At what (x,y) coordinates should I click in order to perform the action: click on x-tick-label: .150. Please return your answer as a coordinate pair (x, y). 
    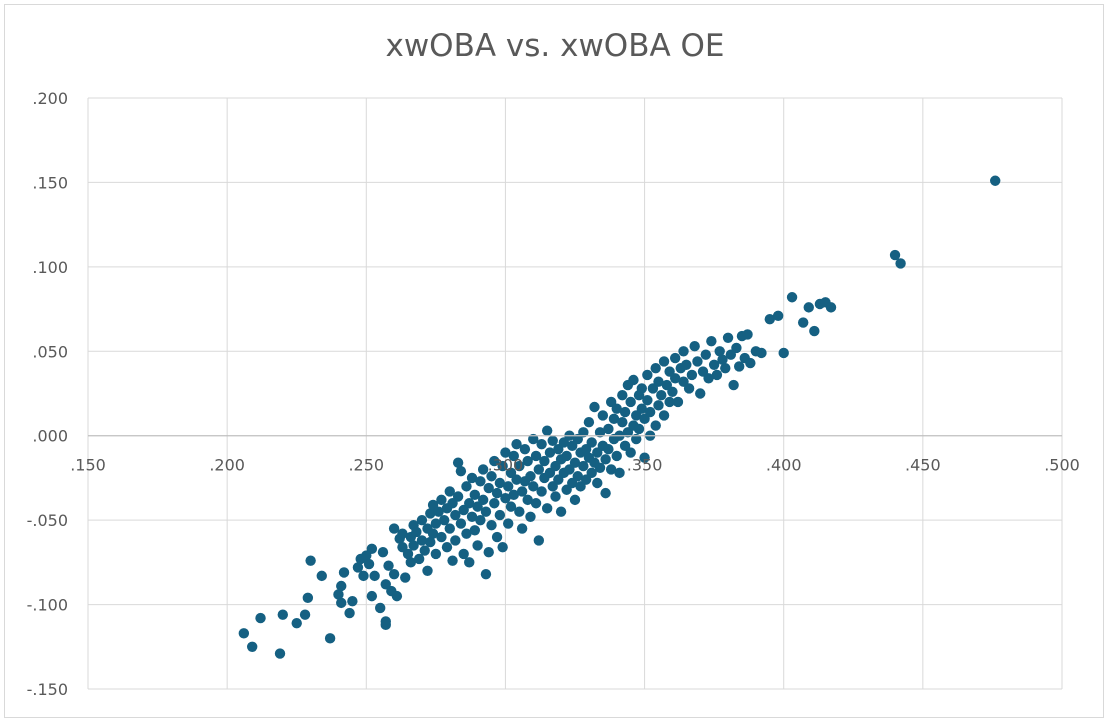
    Looking at the image, I should click on (88, 465).